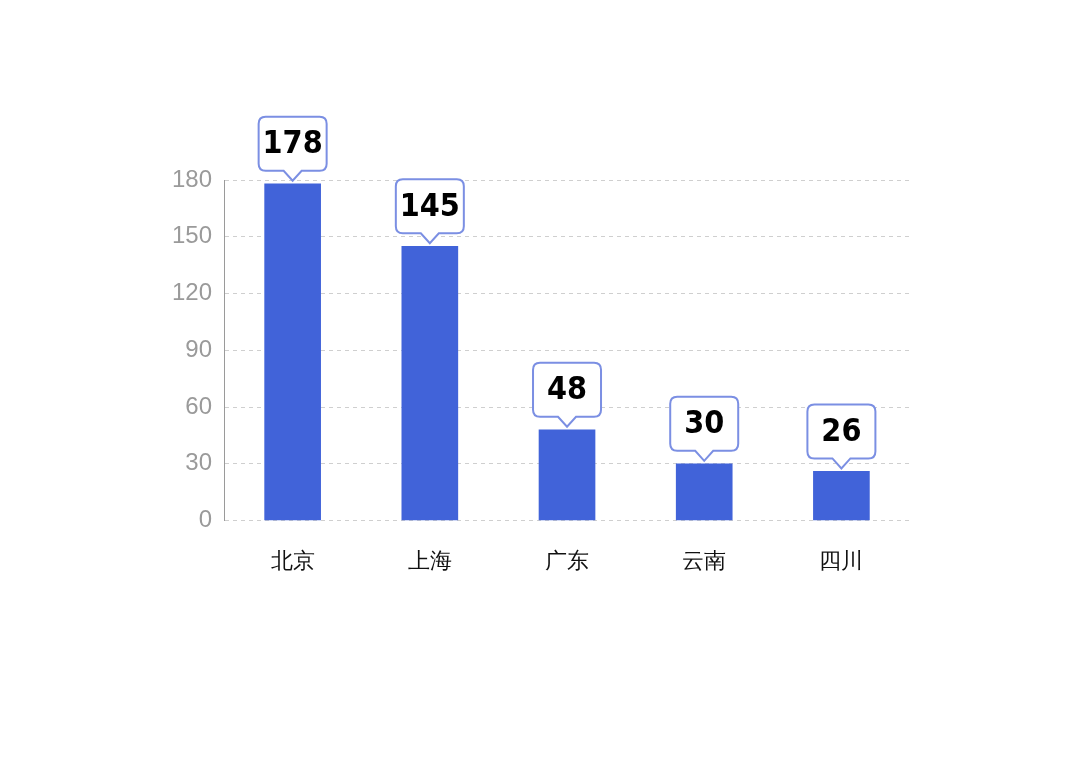 The height and width of the screenshot is (761, 1080). Describe the element at coordinates (192, 292) in the screenshot. I see `y-tick-label: 120` at that location.